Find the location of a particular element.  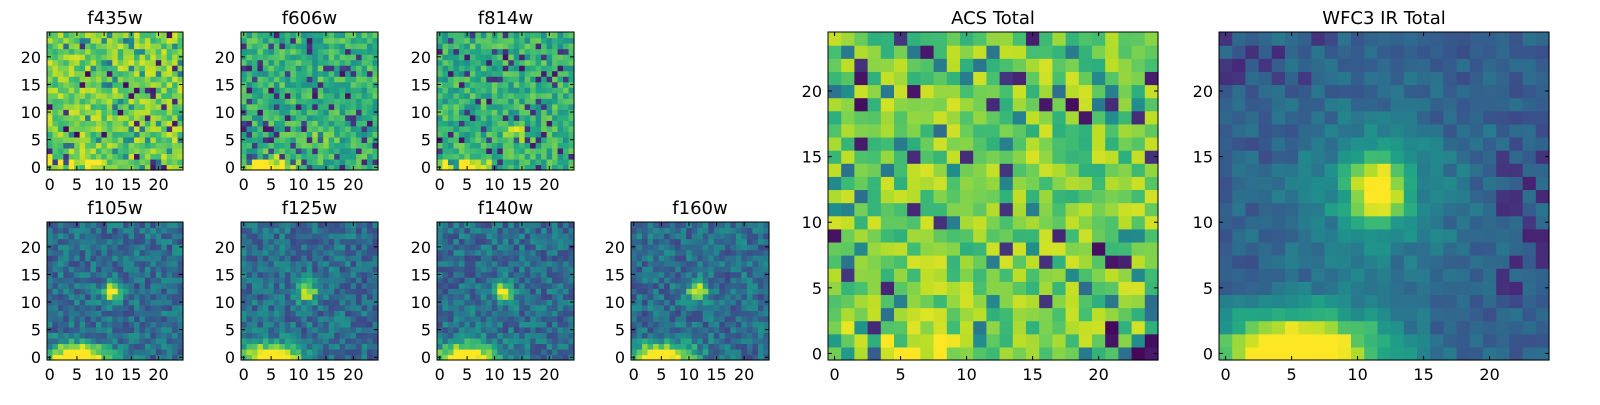

y-tick-label: 5 is located at coordinates (426, 140).